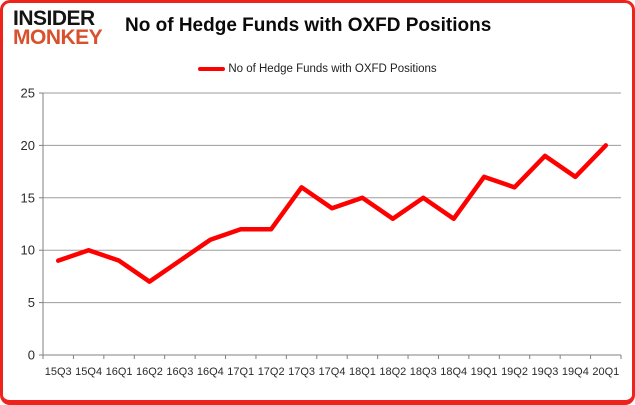  What do you see at coordinates (575, 372) in the screenshot?
I see `x-tick-label: 19Q4` at bounding box center [575, 372].